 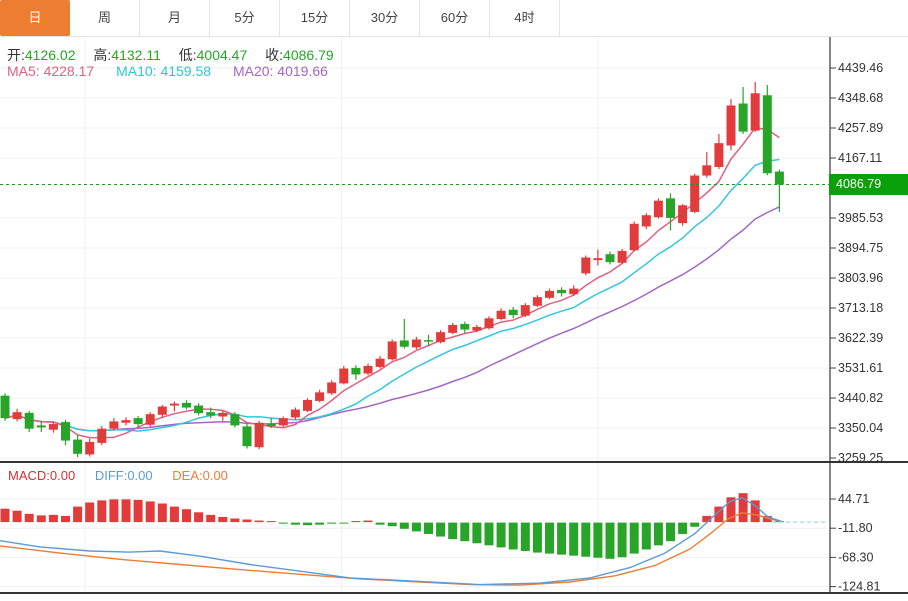 What do you see at coordinates (860, 278) in the screenshot?
I see `svg-text: 3803.96` at bounding box center [860, 278].